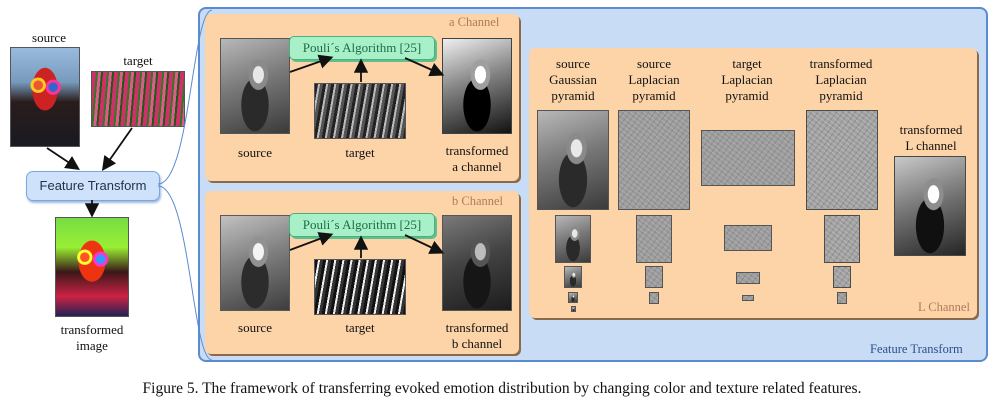 Image resolution: width=998 pixels, height=411 pixels. What do you see at coordinates (931, 129) in the screenshot?
I see `l-out-label-1: transformed` at bounding box center [931, 129].